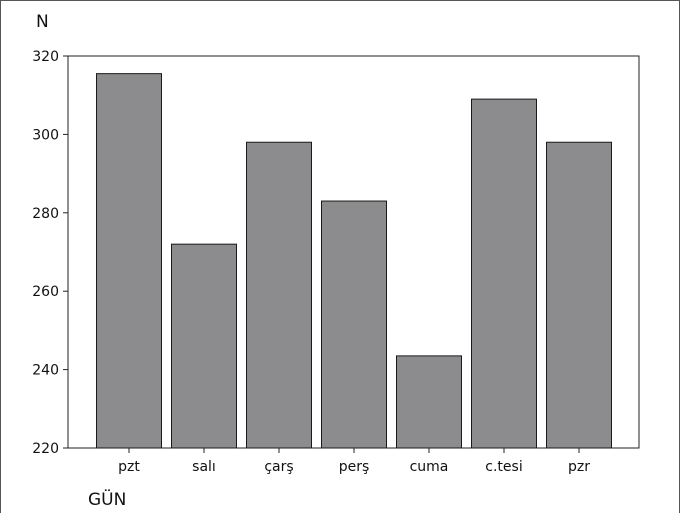  I want to click on x-tick-label: salı, so click(204, 467).